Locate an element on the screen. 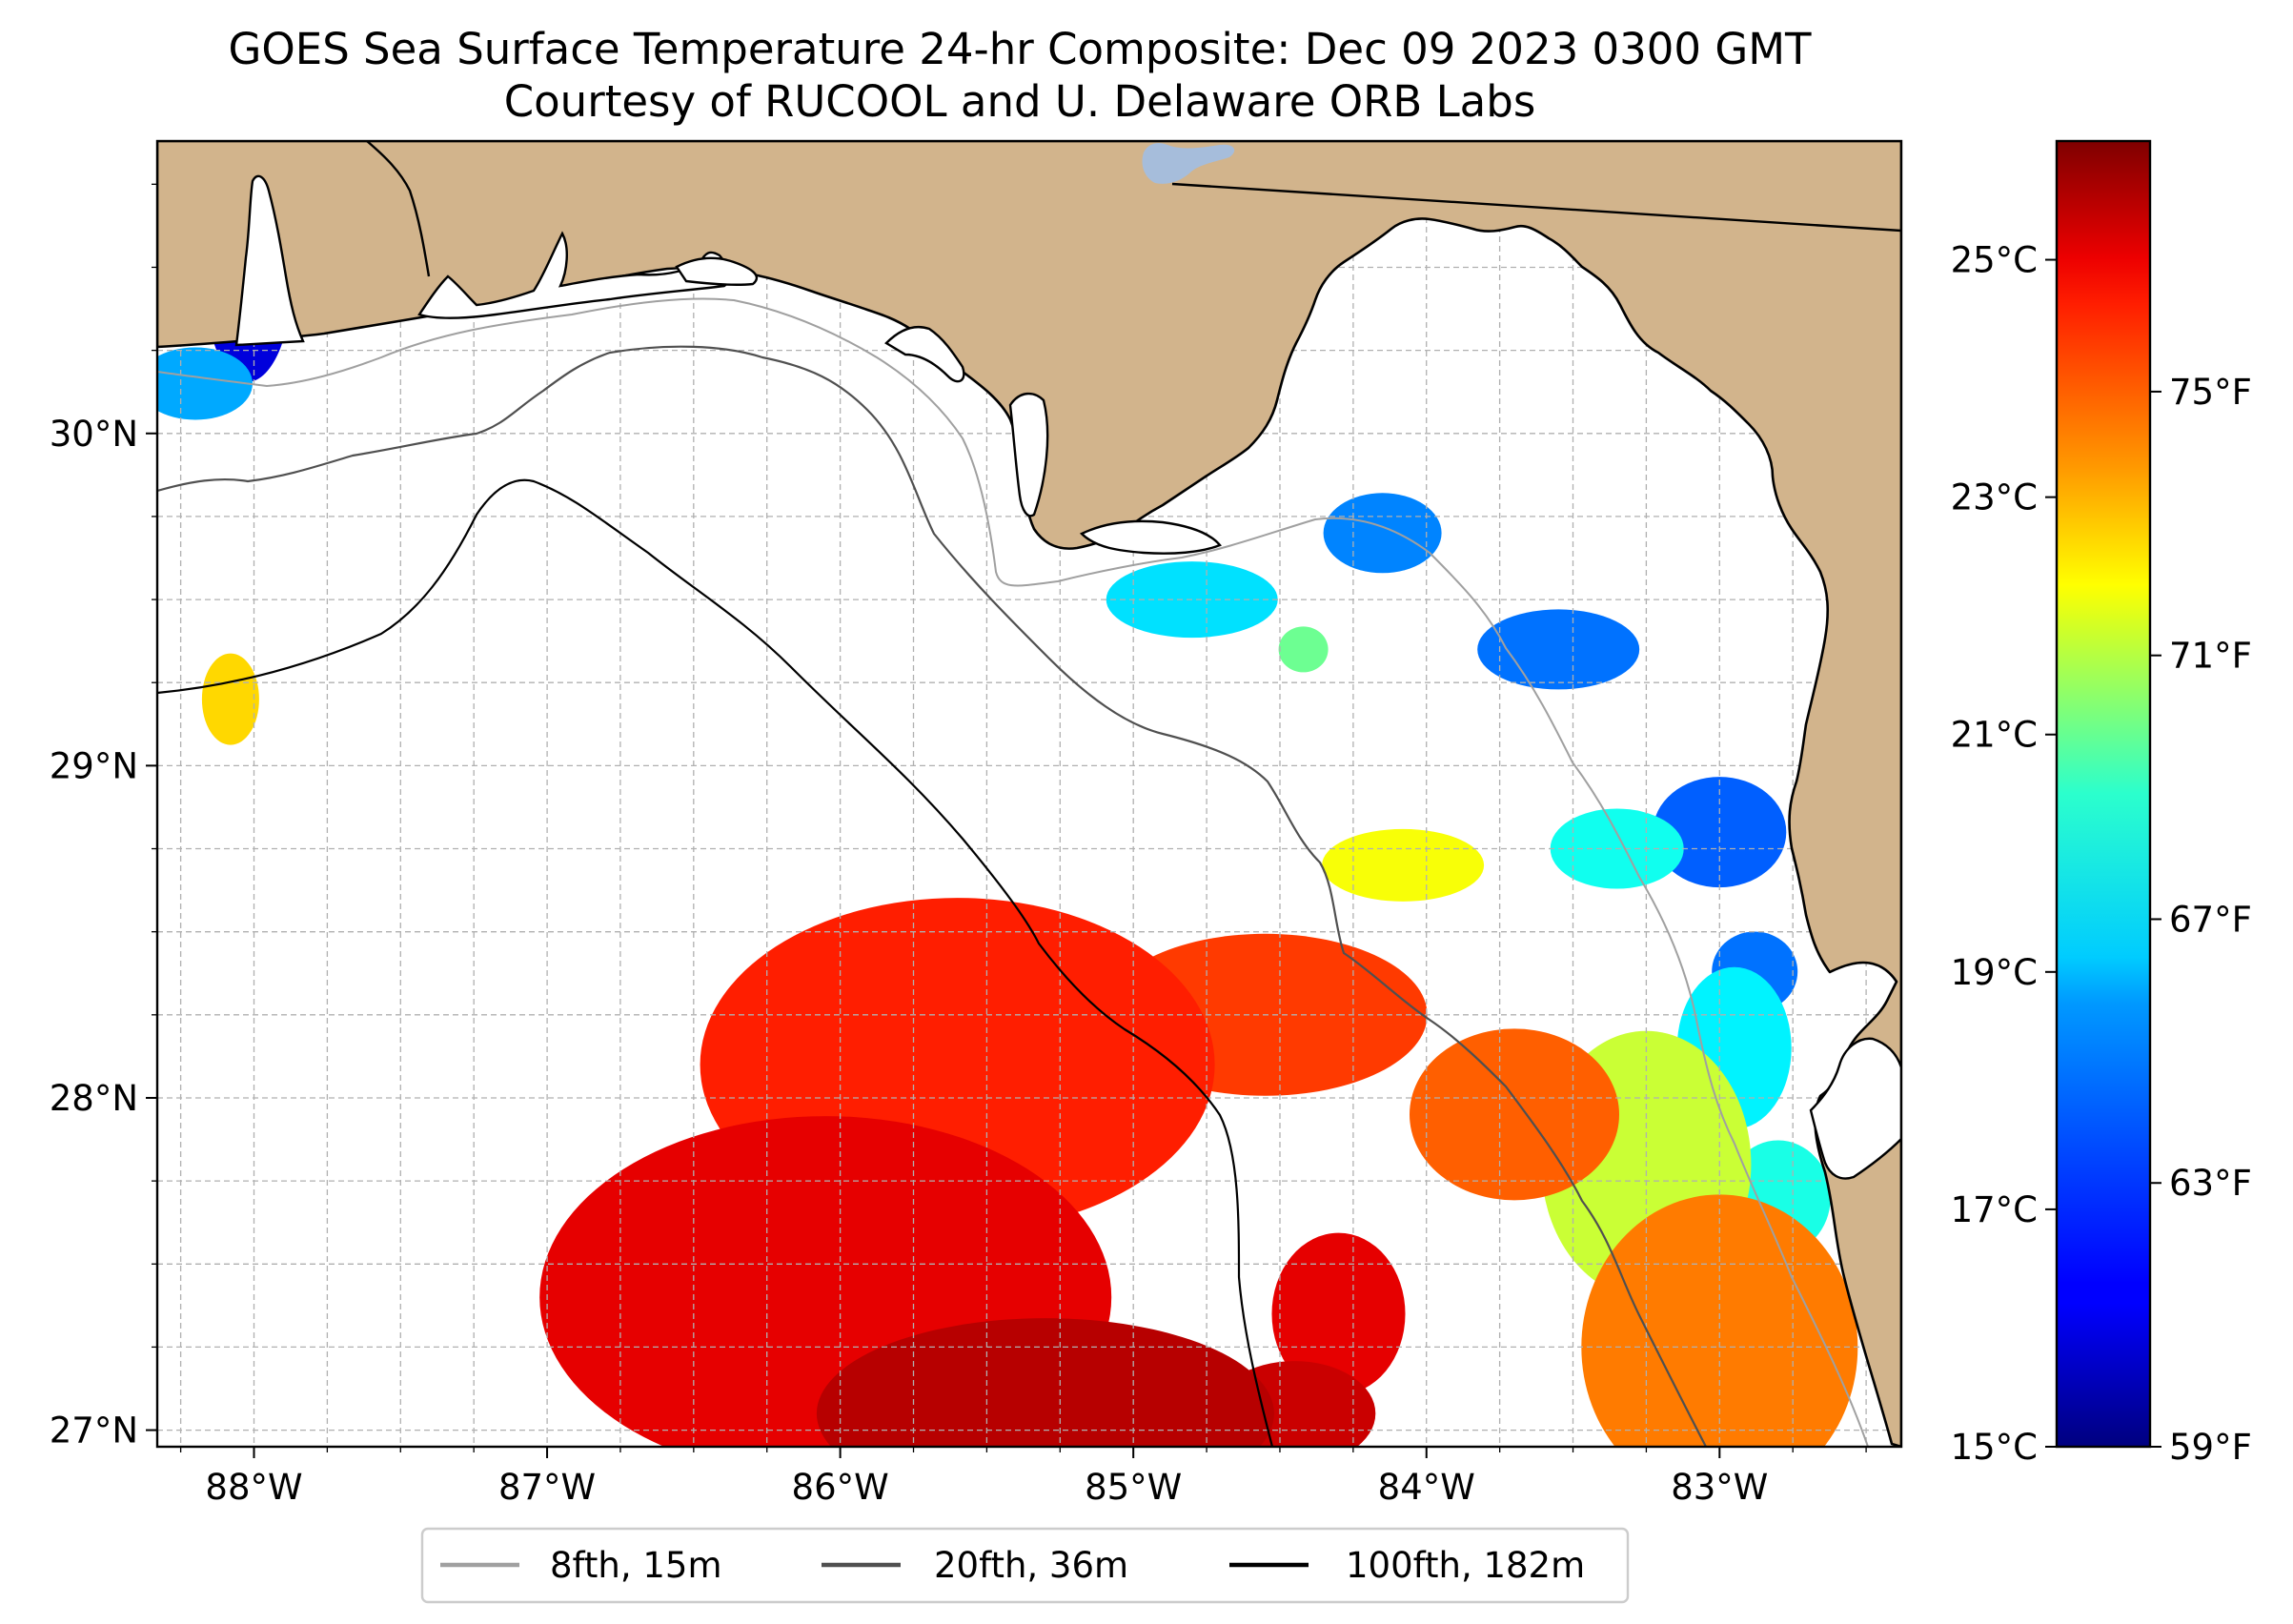 The height and width of the screenshot is (1624, 2293). lon-tick-label: 83°W is located at coordinates (1720, 1487).